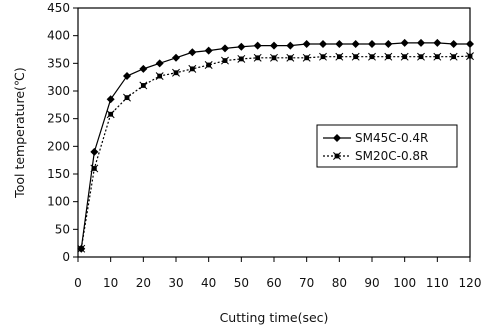  Describe the element at coordinates (110, 283) in the screenshot. I see `x-tick-label: 10` at that location.